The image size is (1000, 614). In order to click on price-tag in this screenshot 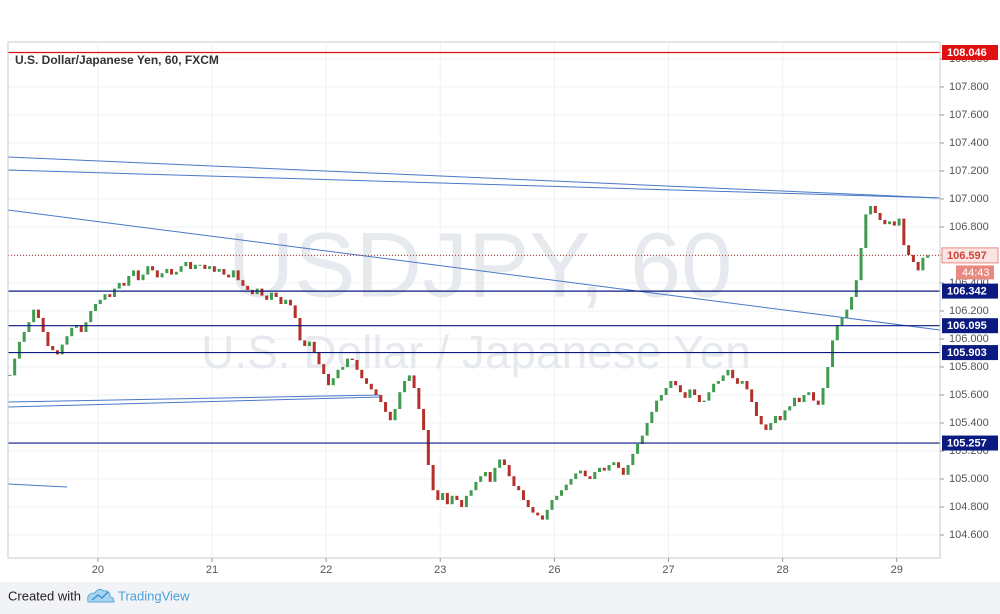, I will do `click(970, 255)`.